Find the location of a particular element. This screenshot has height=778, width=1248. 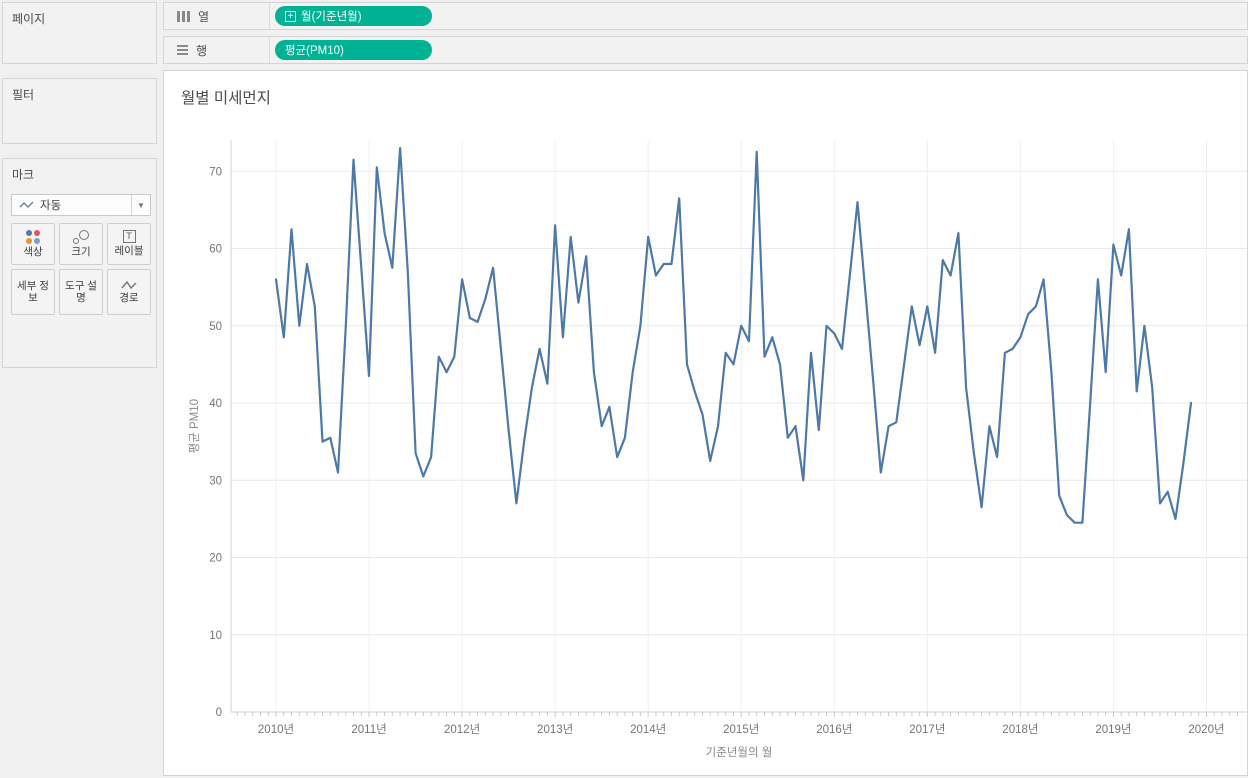

filters-shelf-label: 필터 is located at coordinates (23, 95).